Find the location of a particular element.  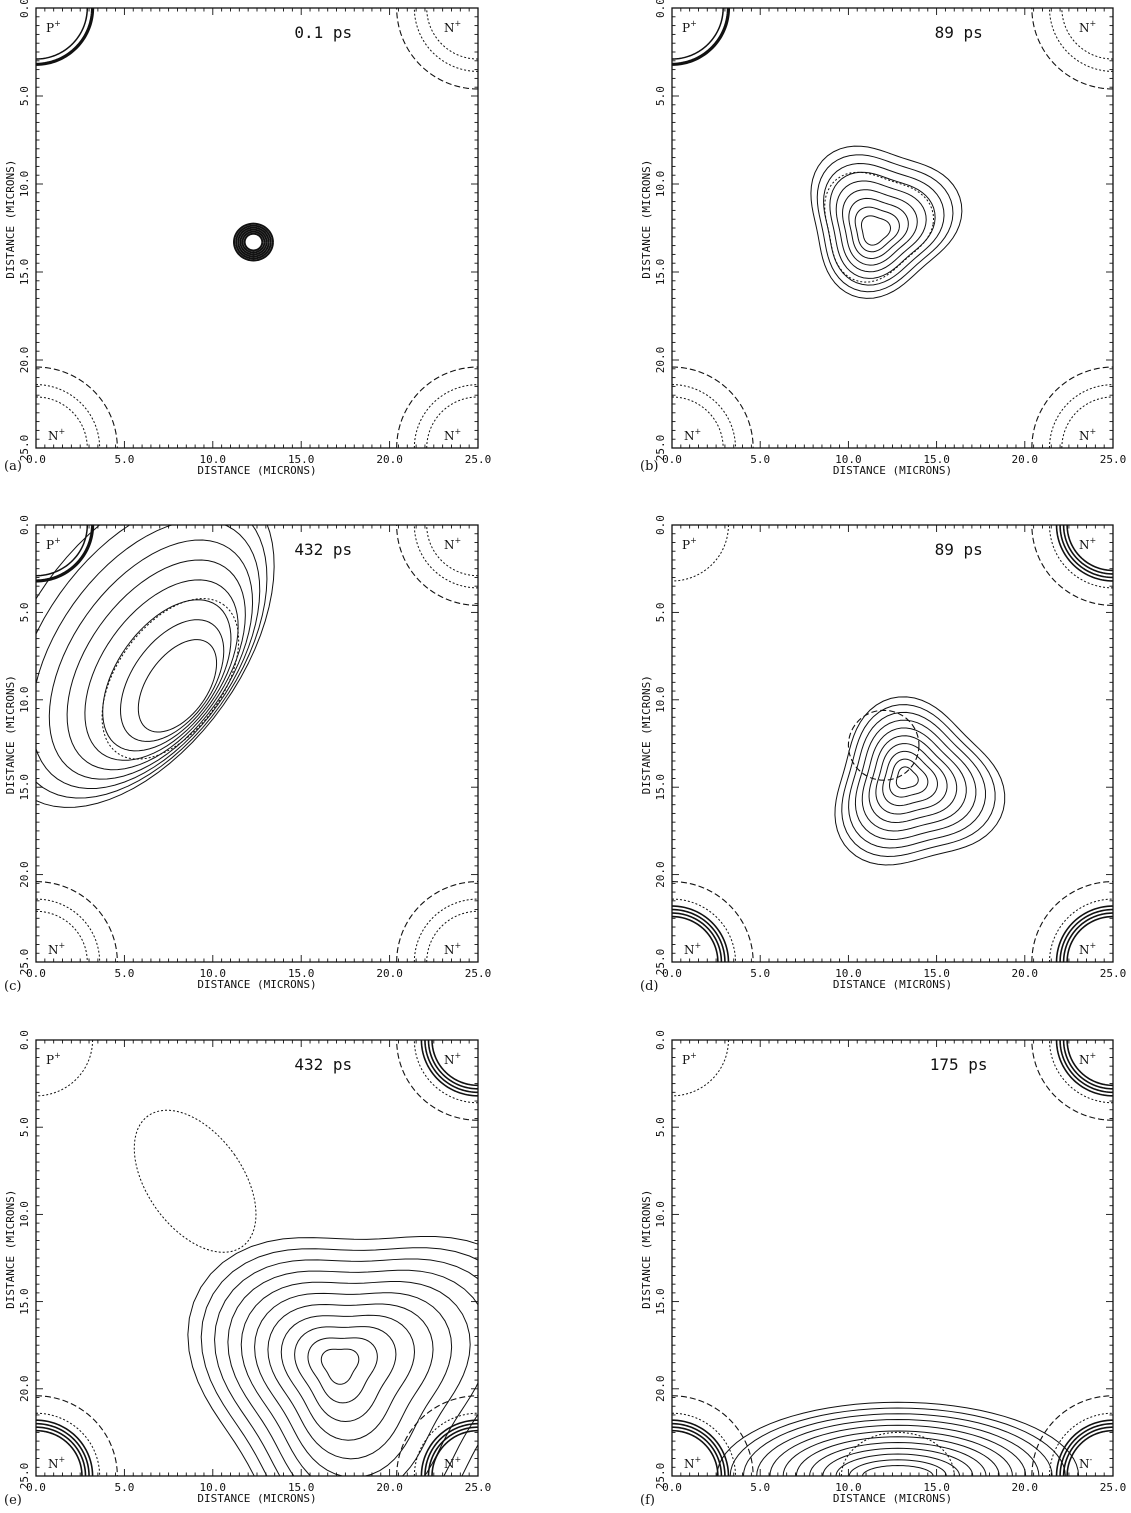

y-tick-label: 20.0 is located at coordinates (24, 1389).